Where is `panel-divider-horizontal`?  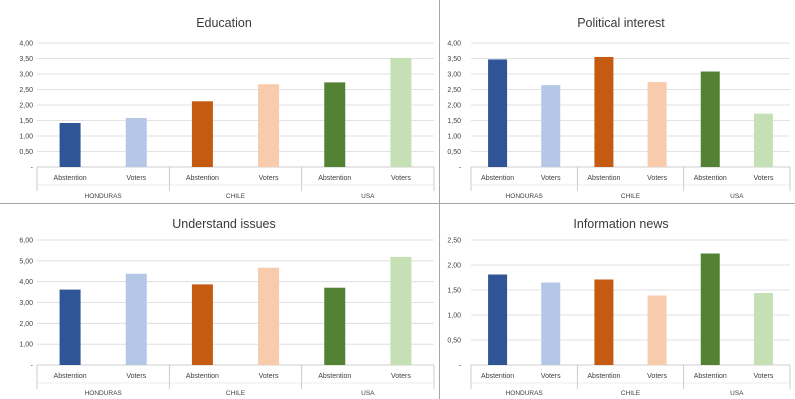
panel-divider-horizontal is located at coordinates (397, 203).